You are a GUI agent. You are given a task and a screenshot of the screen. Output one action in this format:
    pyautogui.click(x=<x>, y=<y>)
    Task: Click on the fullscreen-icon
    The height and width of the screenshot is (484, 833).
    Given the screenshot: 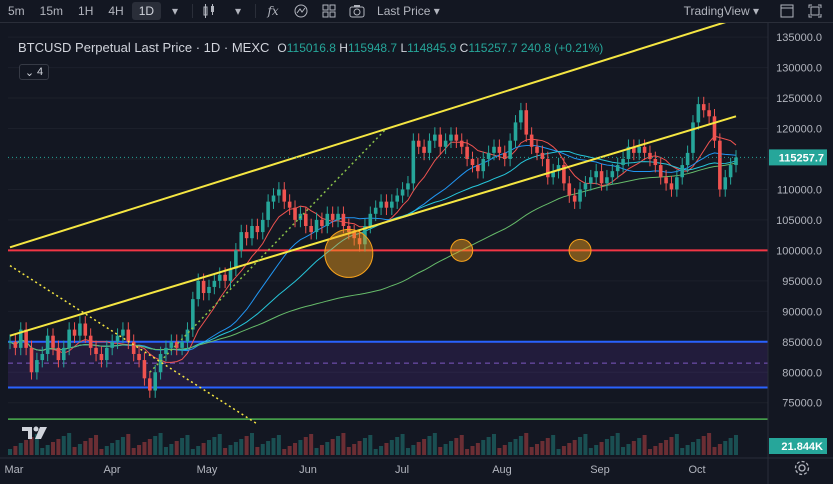 What is the action you would take?
    pyautogui.click(x=815, y=11)
    